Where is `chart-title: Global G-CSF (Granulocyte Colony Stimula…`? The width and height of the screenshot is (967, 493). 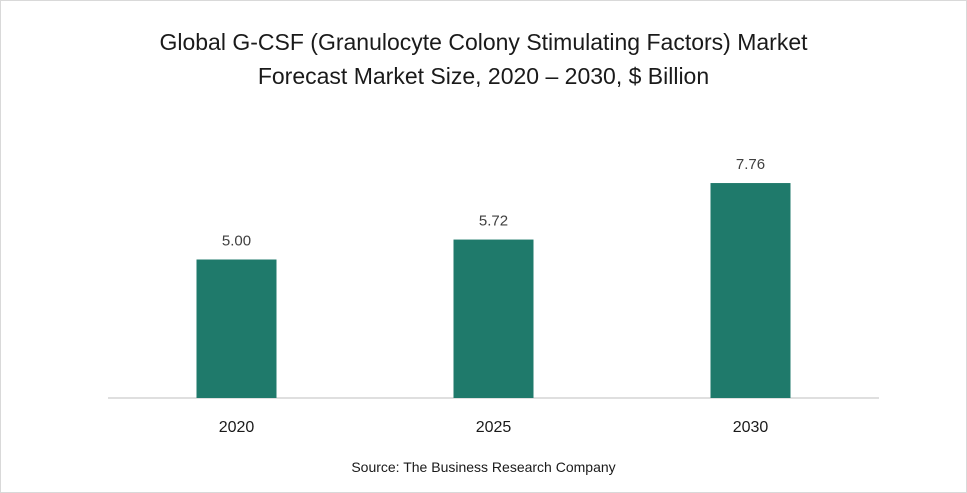
chart-title: Global G-CSF (Granulocyte Colony Stimula… is located at coordinates (483, 59).